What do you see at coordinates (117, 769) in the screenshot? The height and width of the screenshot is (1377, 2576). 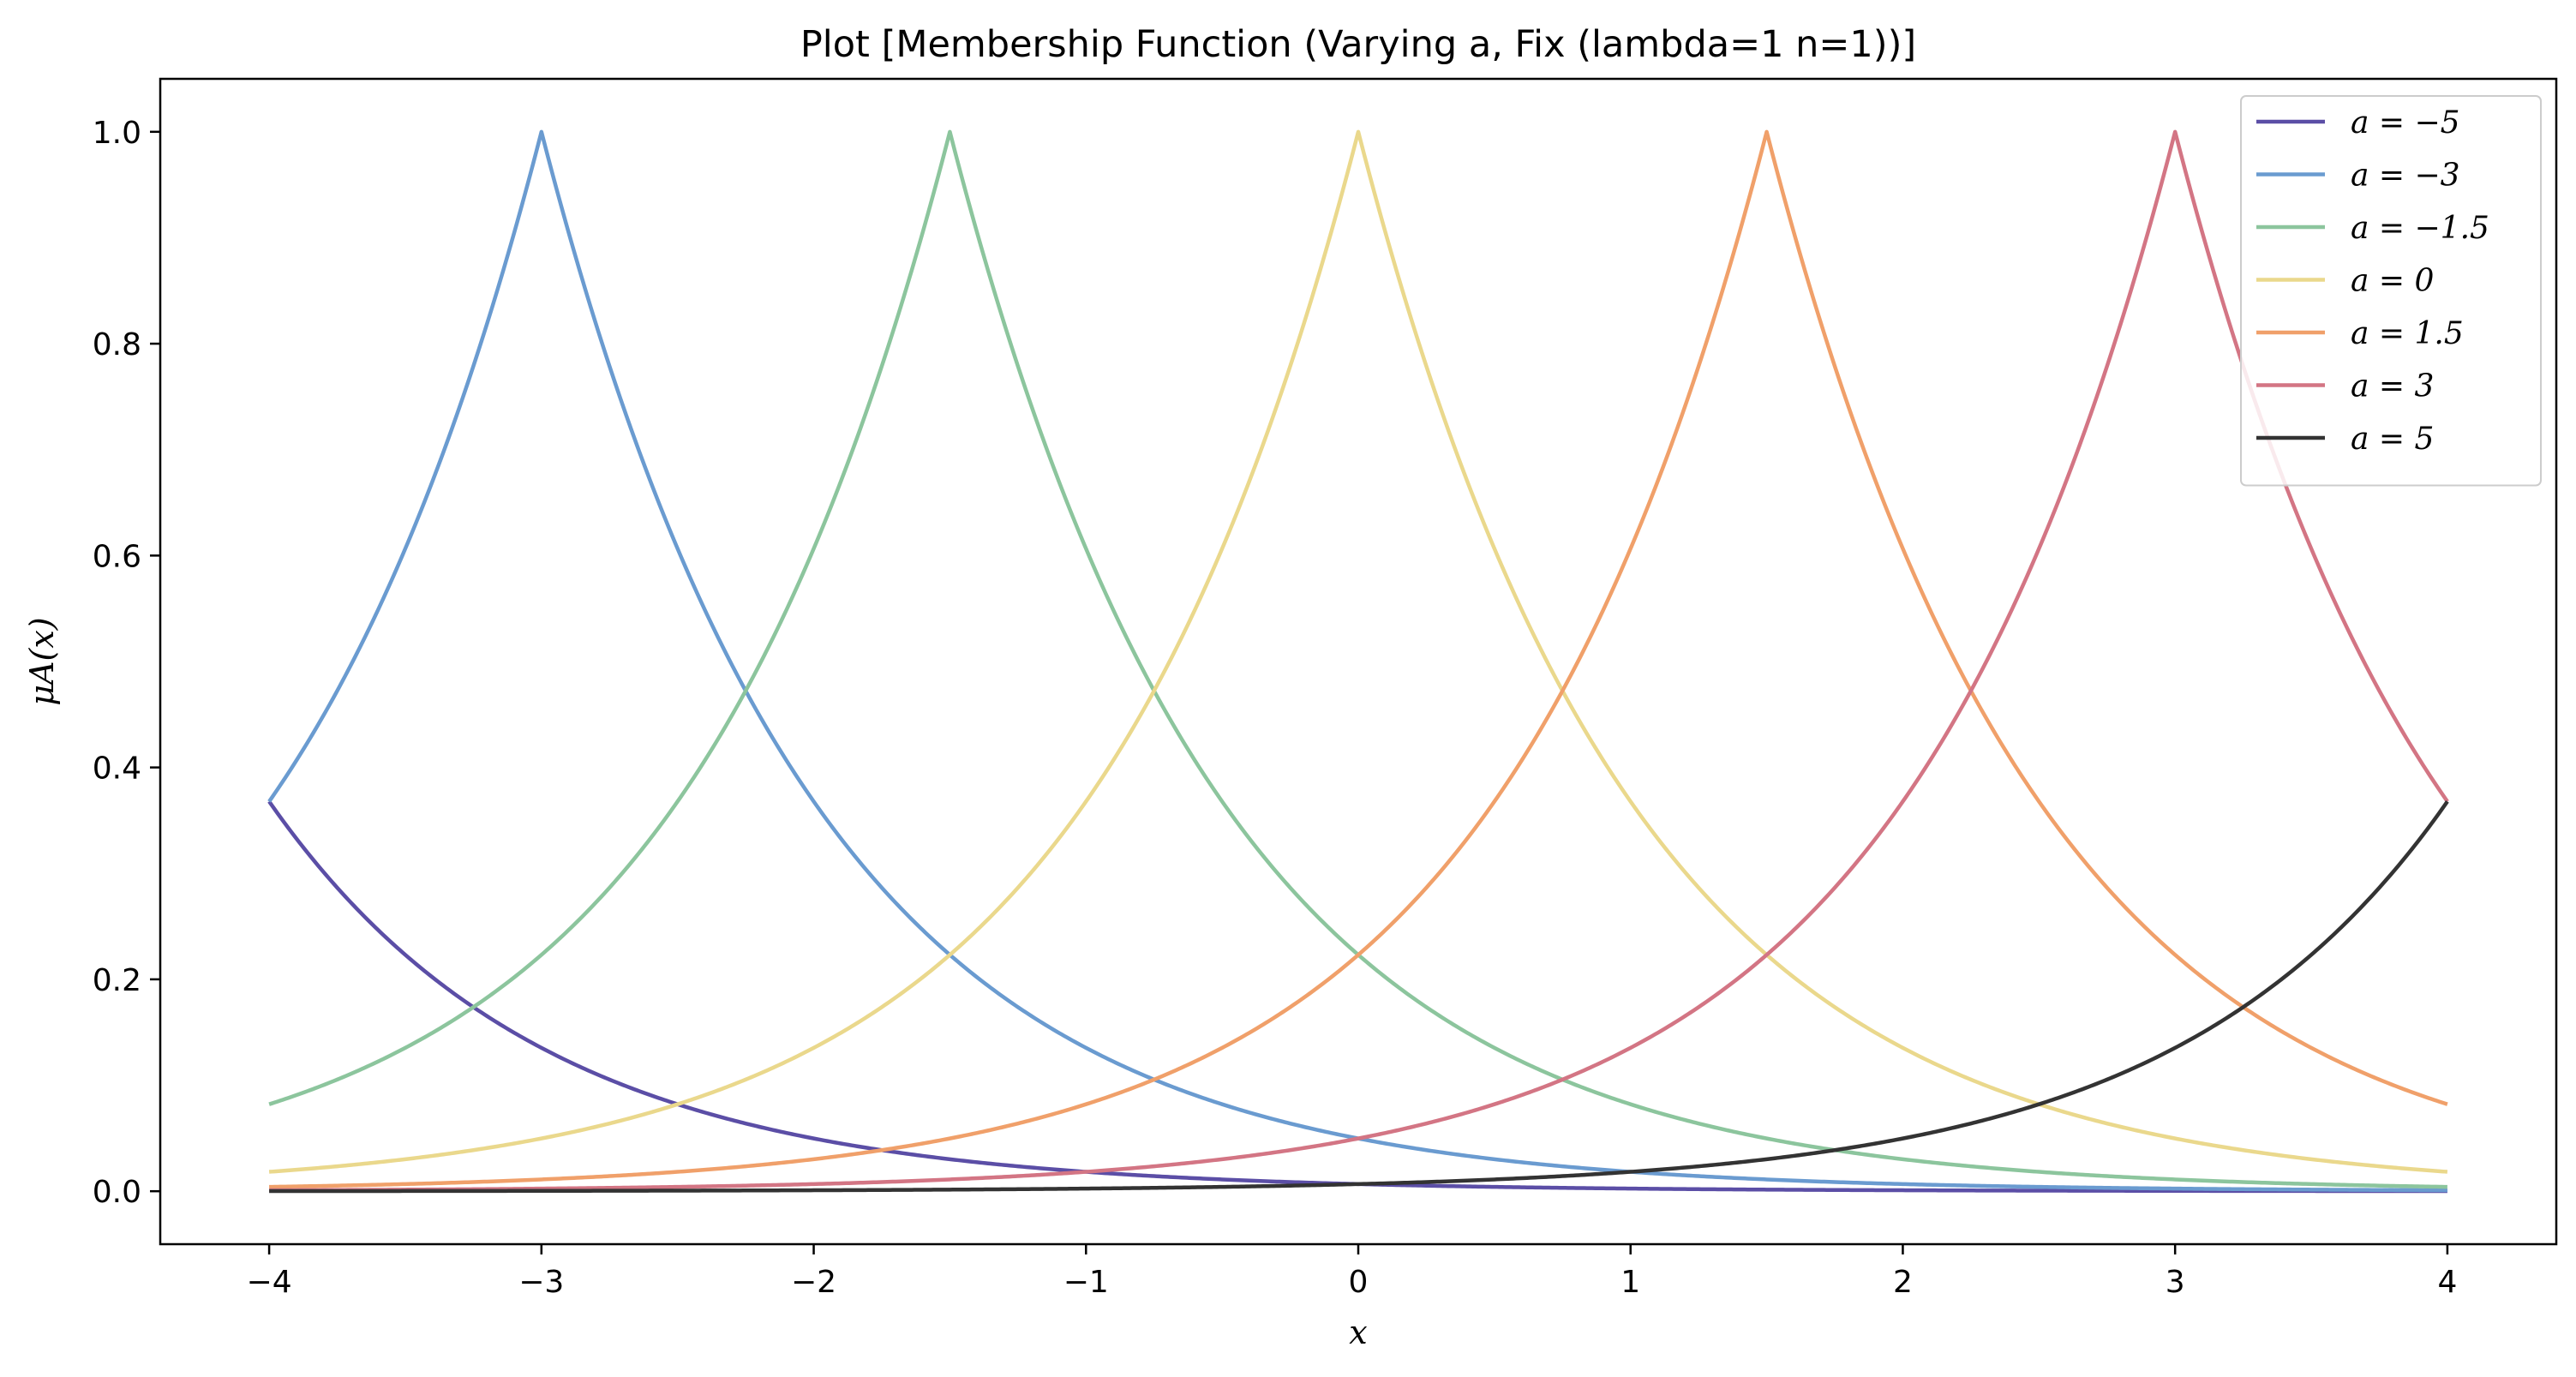 I see `y-tick-label: 0.4` at bounding box center [117, 769].